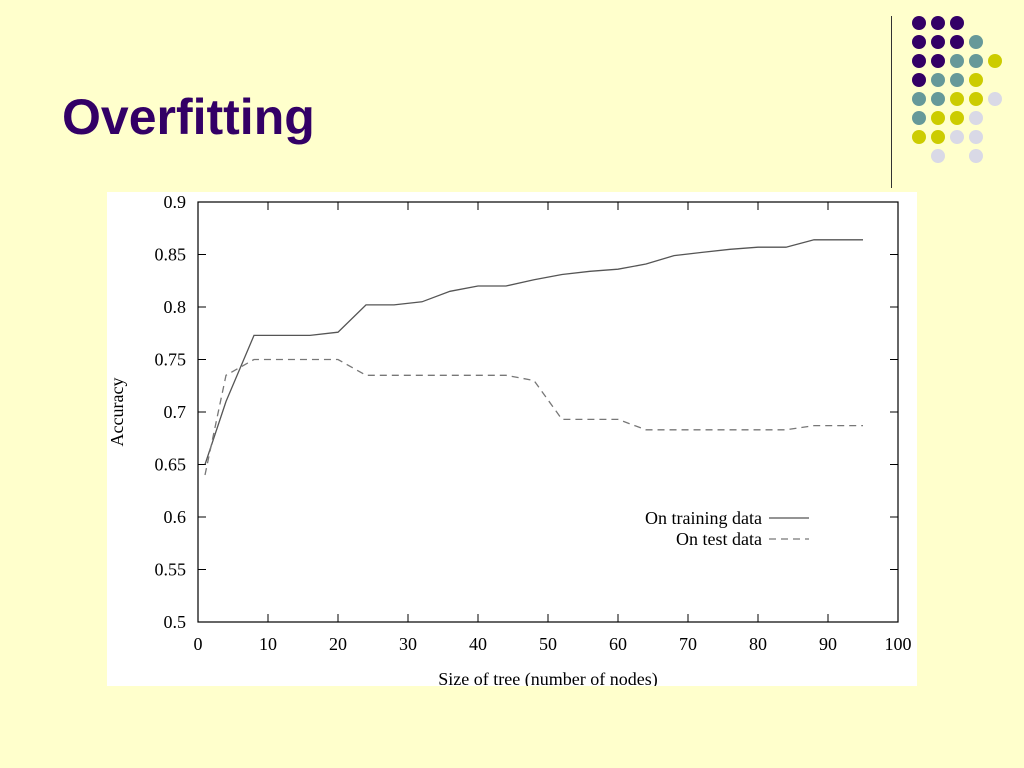  What do you see at coordinates (703, 518) in the screenshot?
I see `legend-label: On training data` at bounding box center [703, 518].